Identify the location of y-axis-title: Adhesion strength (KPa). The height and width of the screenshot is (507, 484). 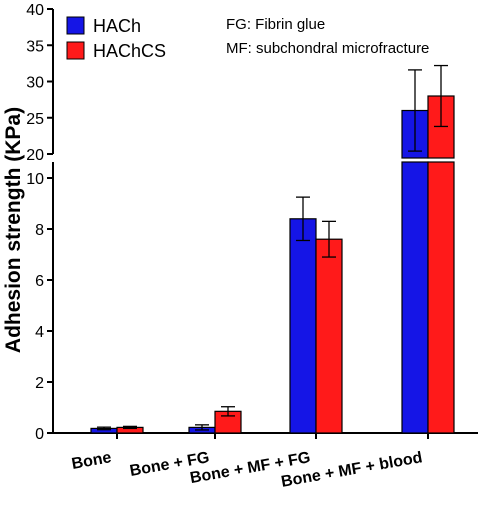
(13, 230).